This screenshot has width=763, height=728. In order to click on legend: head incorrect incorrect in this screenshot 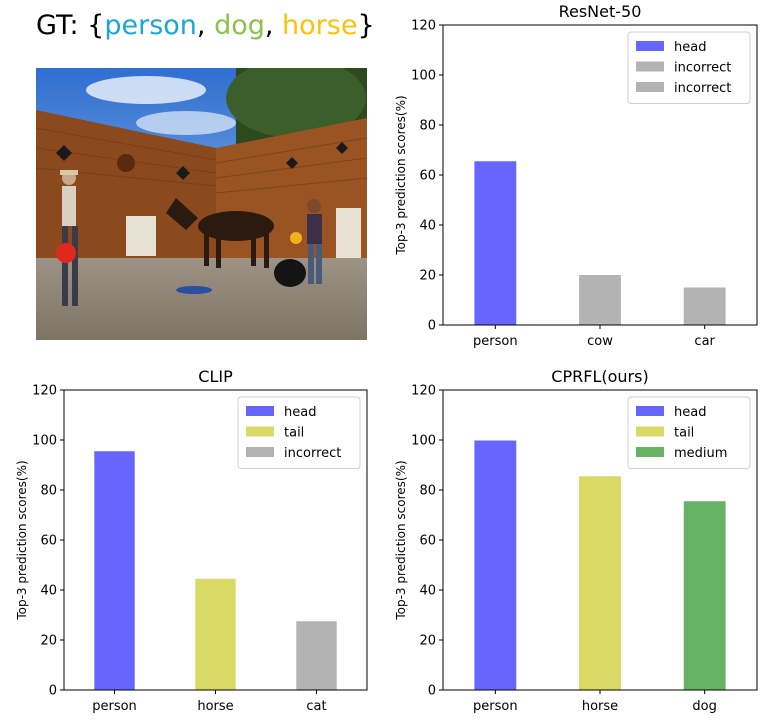, I will do `click(689, 67)`.